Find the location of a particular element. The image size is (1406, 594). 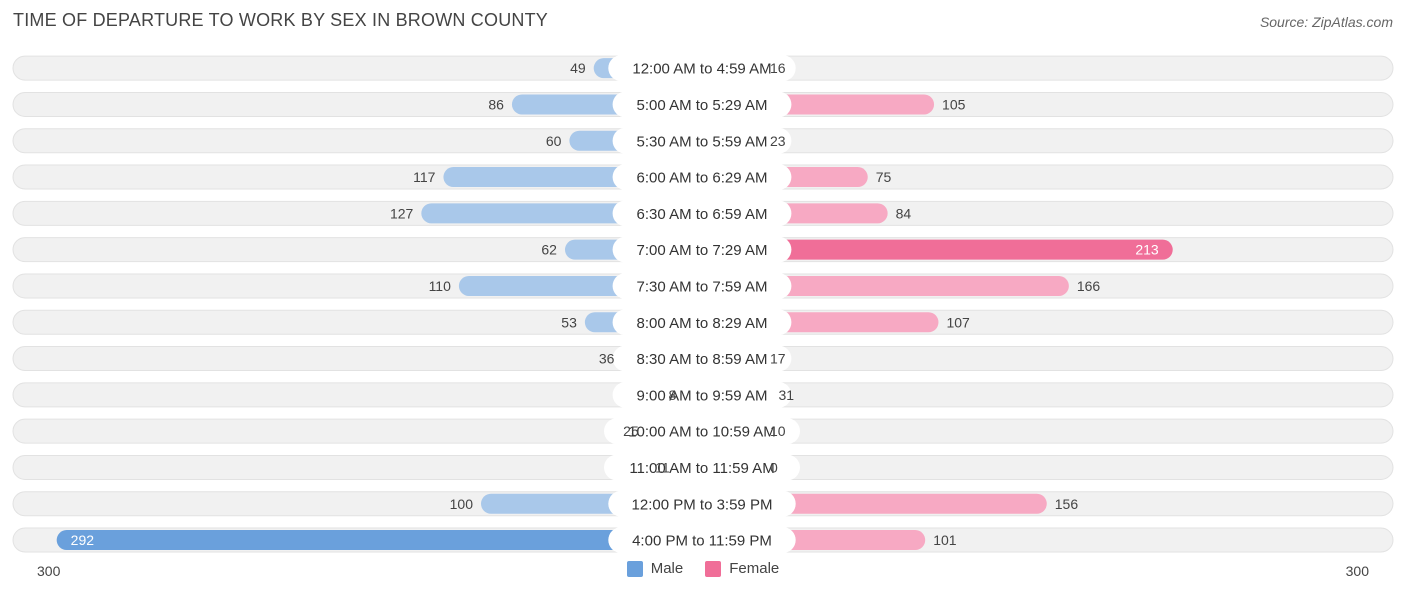

category-label: 7:00 AM to 7:29 AM is located at coordinates (702, 250).